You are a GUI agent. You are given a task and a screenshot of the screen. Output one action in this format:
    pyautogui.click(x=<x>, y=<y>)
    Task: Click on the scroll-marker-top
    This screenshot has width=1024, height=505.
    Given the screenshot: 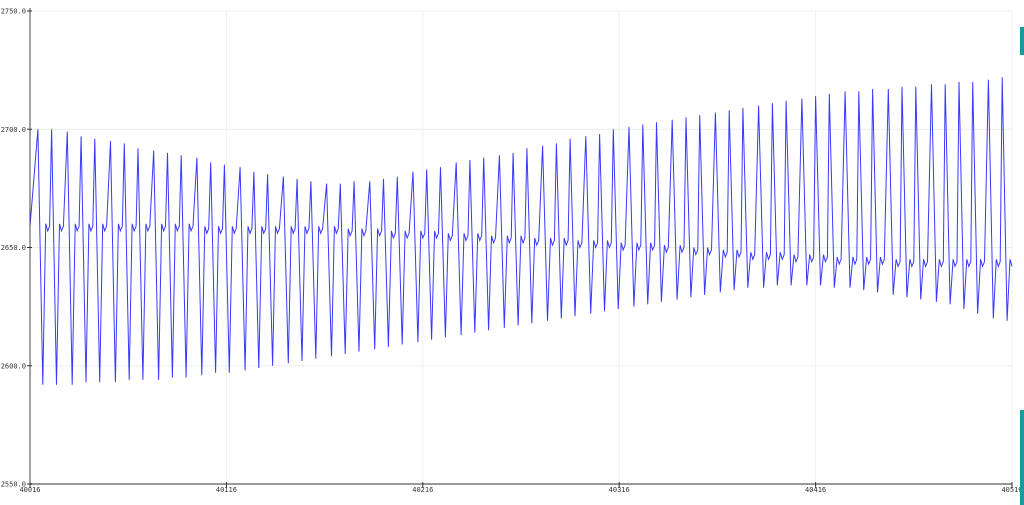 What is the action you would take?
    pyautogui.click(x=1022, y=41)
    